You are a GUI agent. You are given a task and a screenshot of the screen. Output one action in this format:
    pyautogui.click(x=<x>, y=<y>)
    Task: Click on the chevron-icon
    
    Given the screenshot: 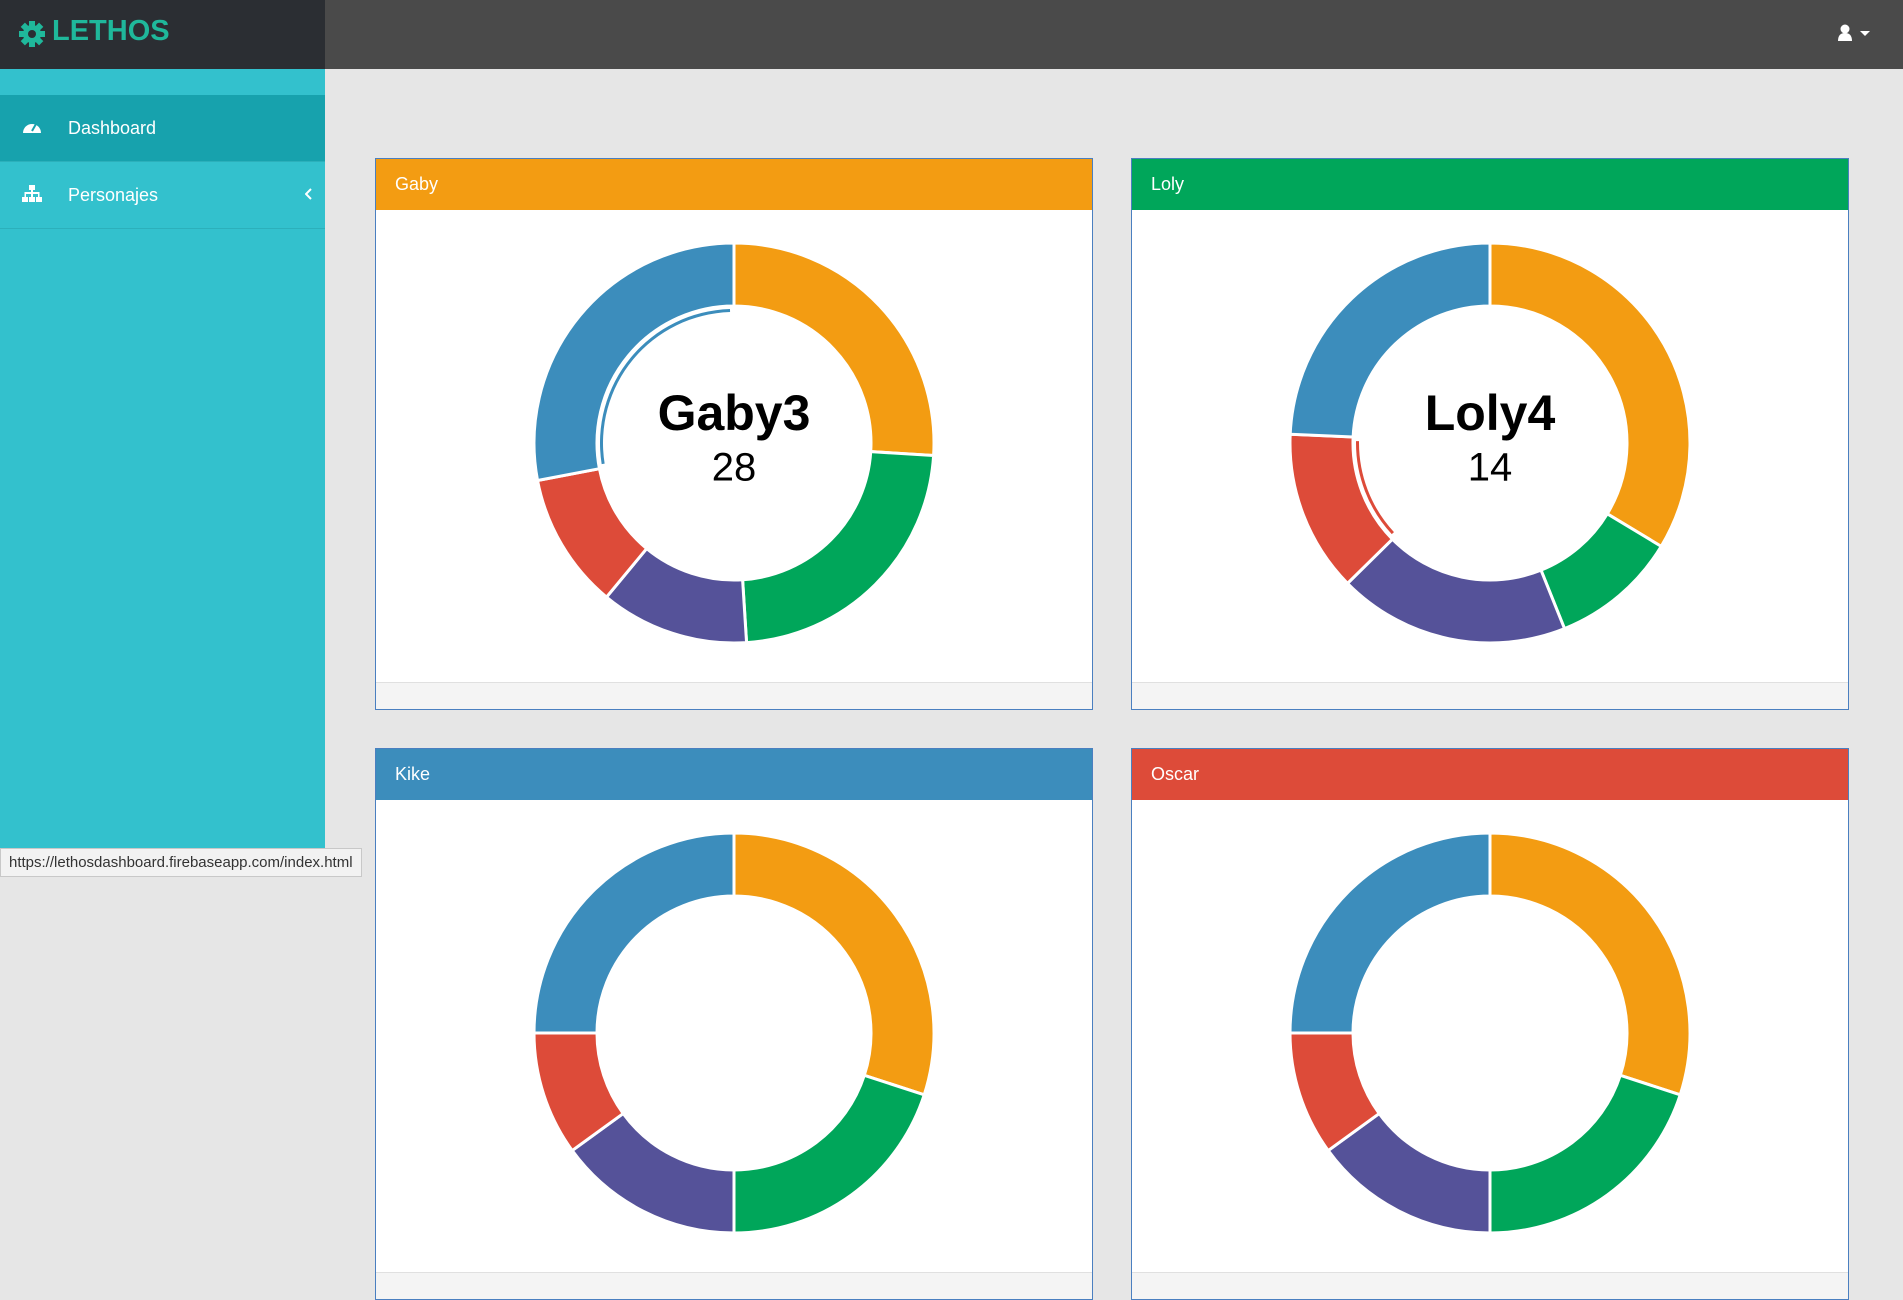 What is the action you would take?
    pyautogui.click(x=308, y=194)
    